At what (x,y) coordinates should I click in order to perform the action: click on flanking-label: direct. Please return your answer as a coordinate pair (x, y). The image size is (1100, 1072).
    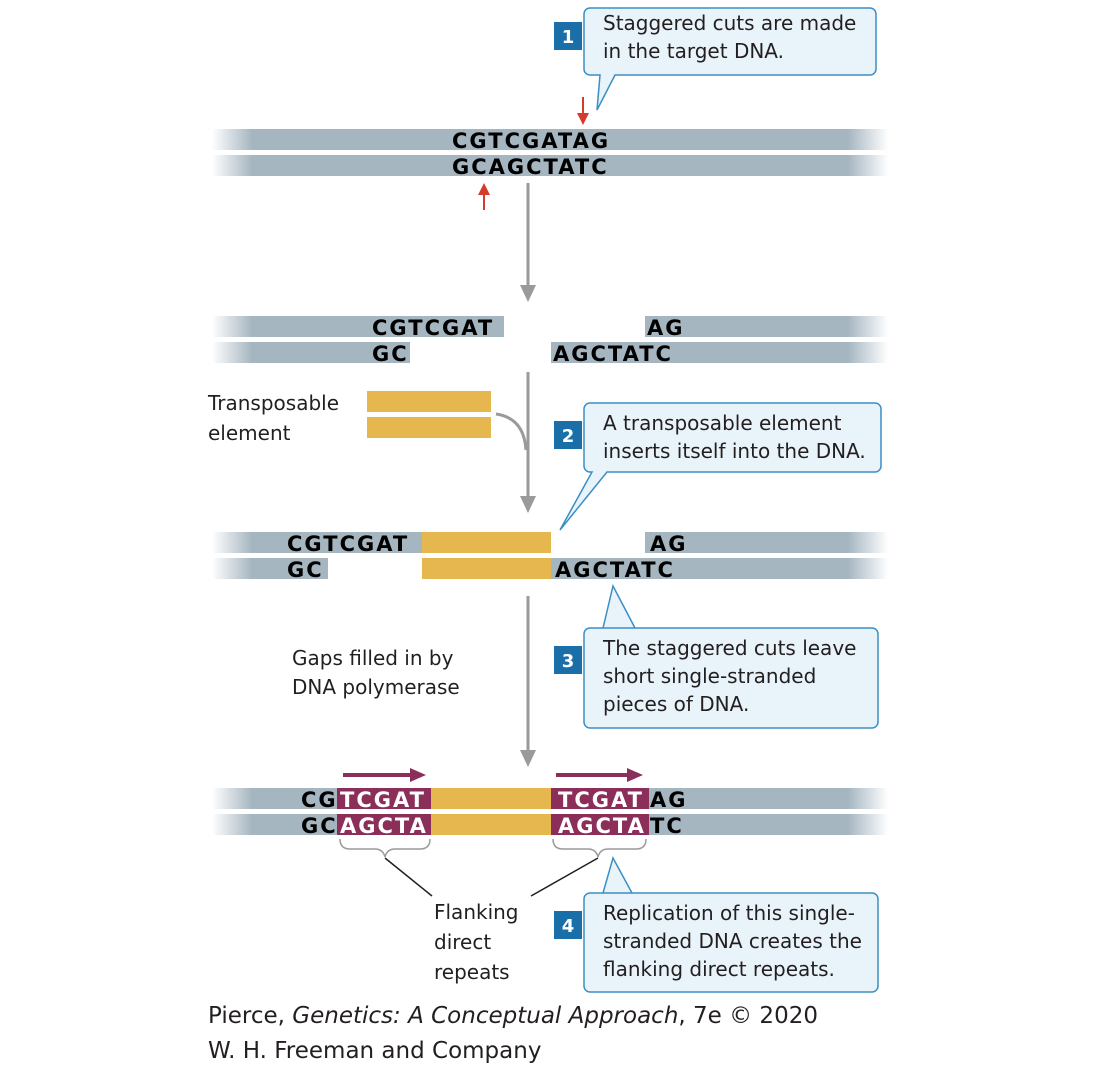
    Looking at the image, I should click on (462, 942).